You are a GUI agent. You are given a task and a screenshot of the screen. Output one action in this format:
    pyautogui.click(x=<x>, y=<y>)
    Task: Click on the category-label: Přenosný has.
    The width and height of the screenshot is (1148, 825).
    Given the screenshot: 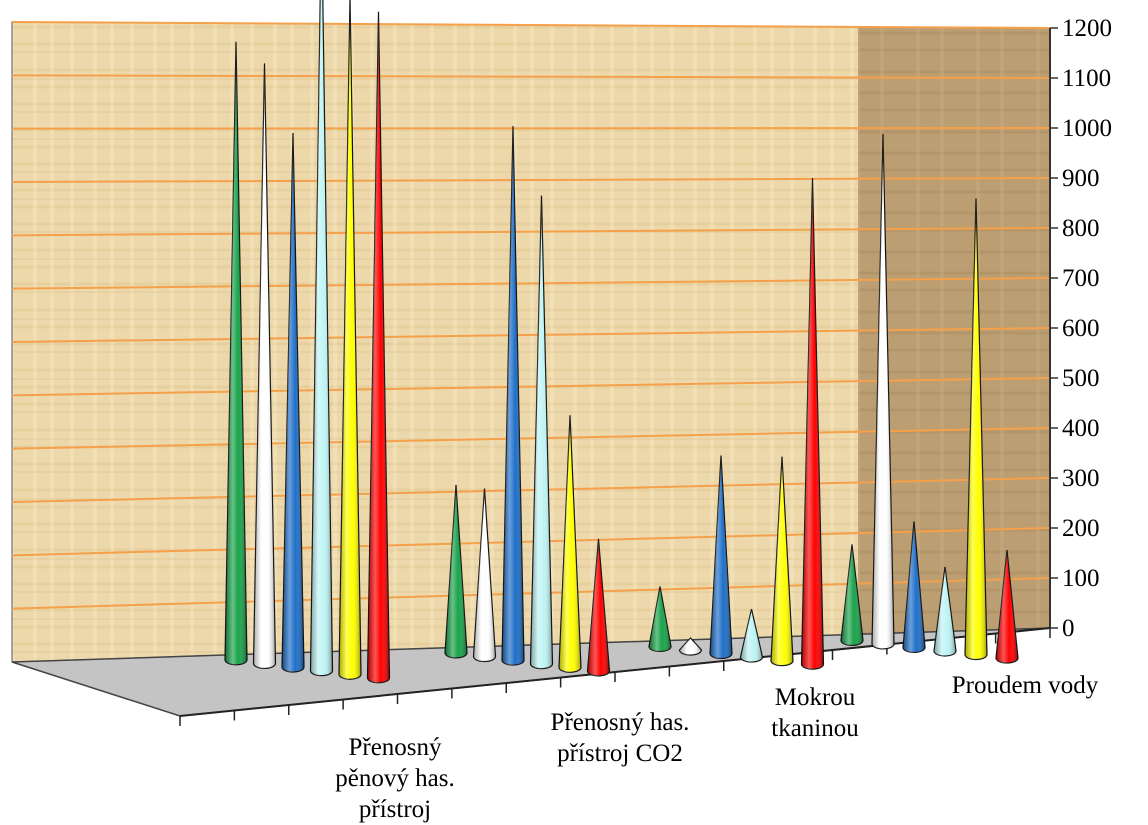 What is the action you would take?
    pyautogui.click(x=620, y=722)
    